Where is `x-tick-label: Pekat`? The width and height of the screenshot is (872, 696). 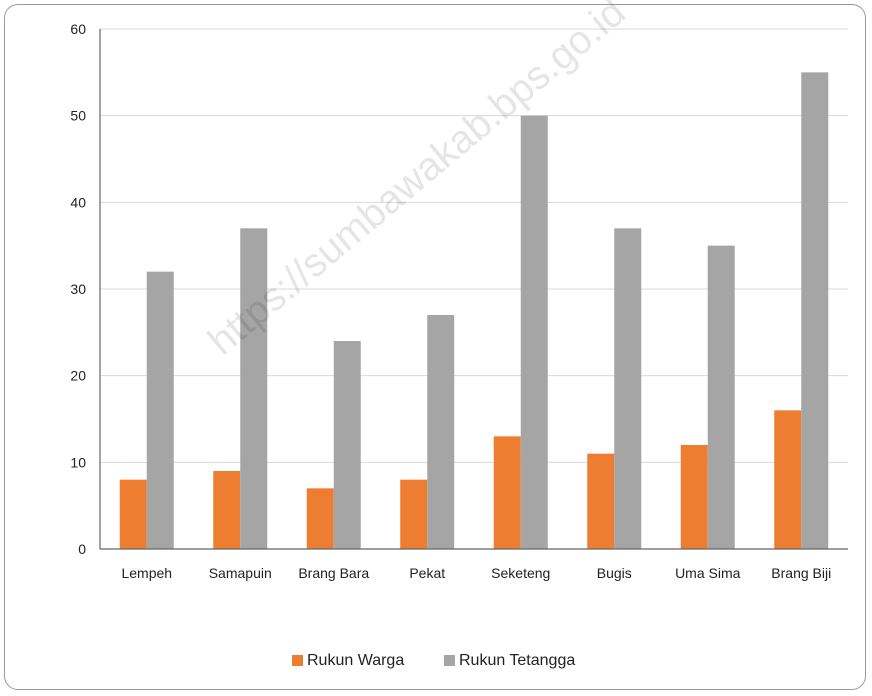 x-tick-label: Pekat is located at coordinates (427, 573).